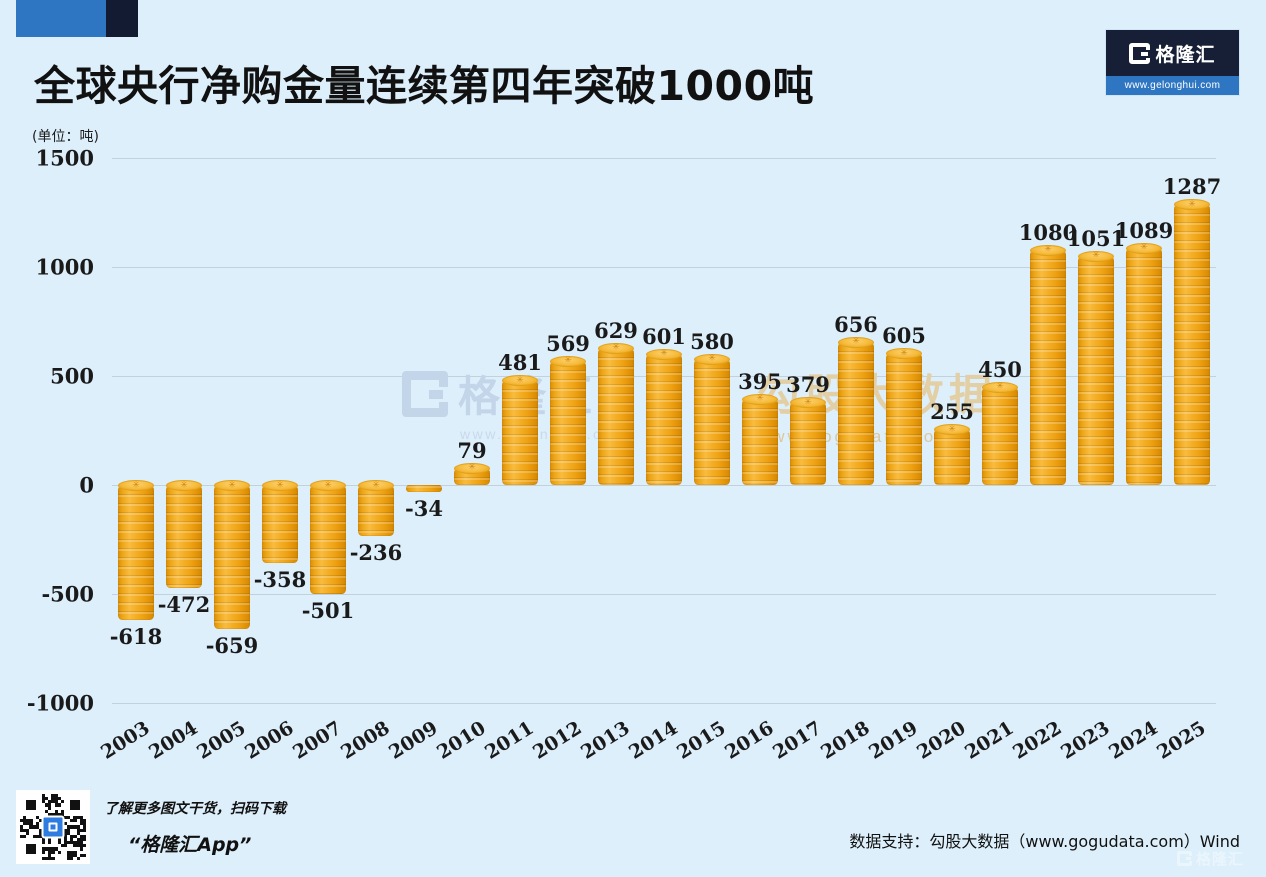  I want to click on bar-group: ✳ 379, so click(808, 430).